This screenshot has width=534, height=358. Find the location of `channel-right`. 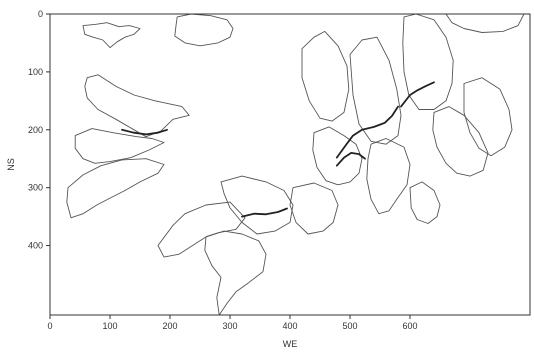

channel-right is located at coordinates (417, 94).